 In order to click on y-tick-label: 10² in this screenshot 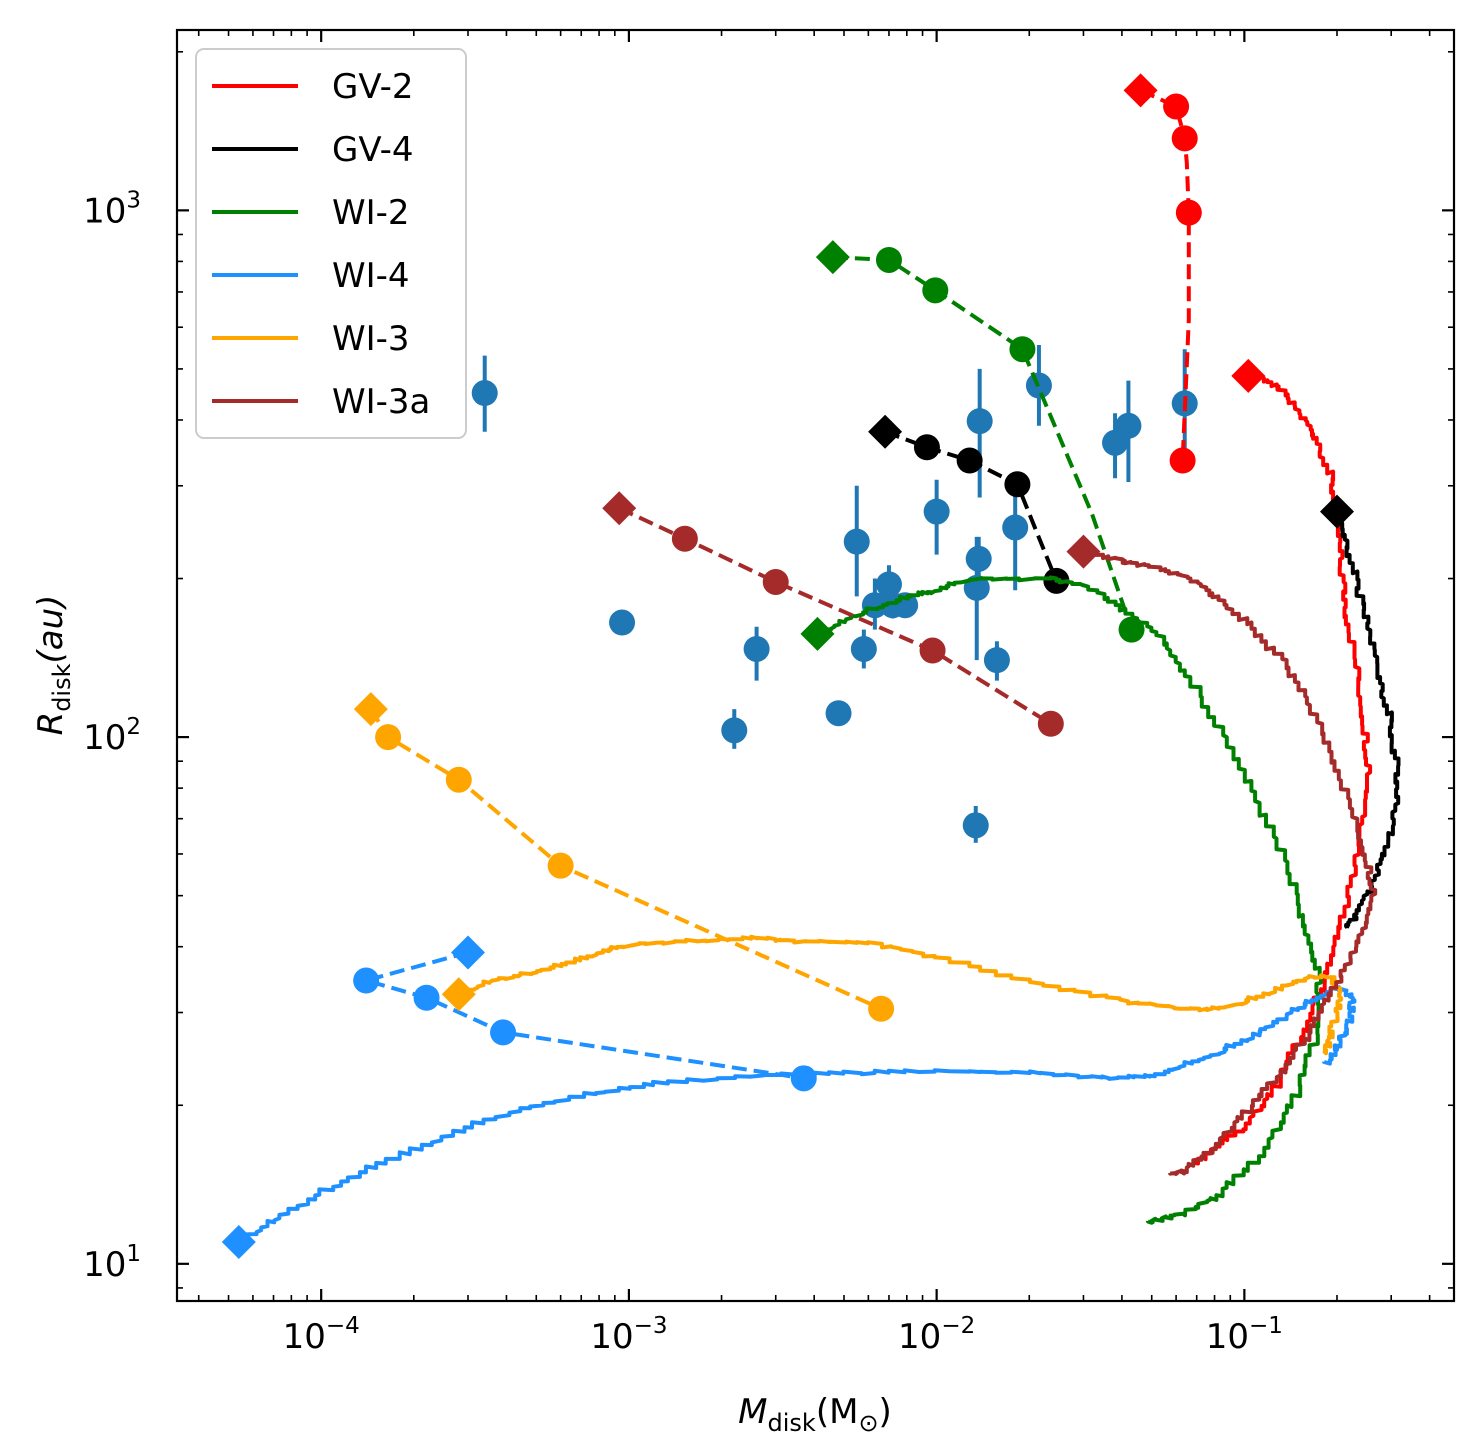, I will do `click(112, 736)`.